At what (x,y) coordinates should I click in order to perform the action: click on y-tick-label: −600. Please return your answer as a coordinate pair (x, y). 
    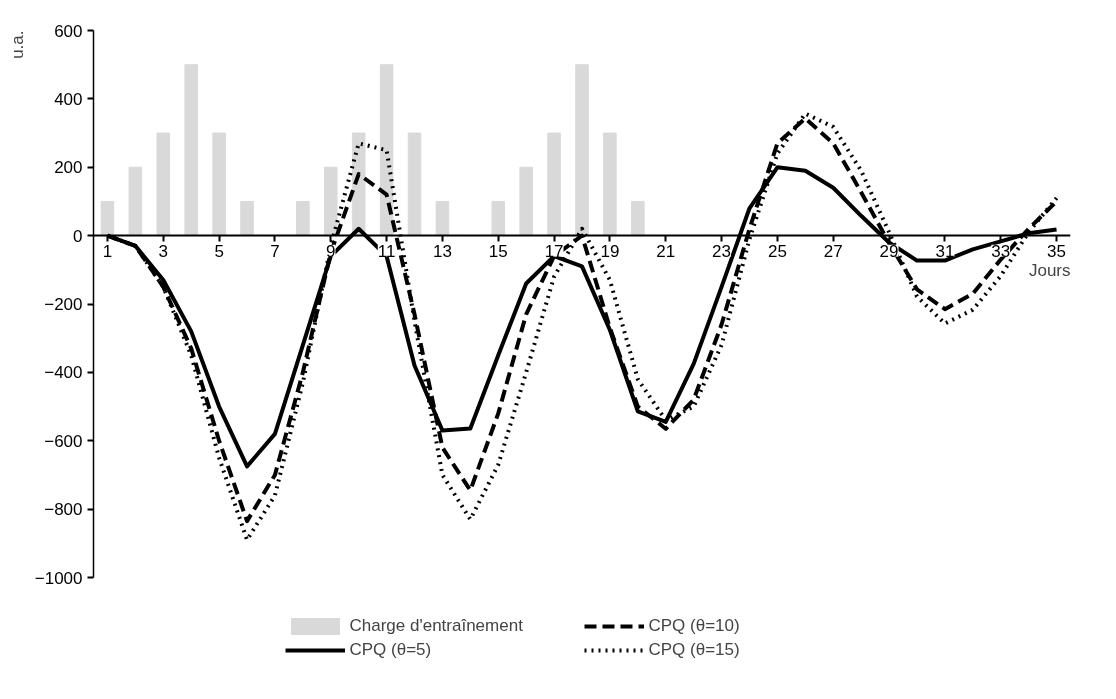
    Looking at the image, I should click on (63, 441).